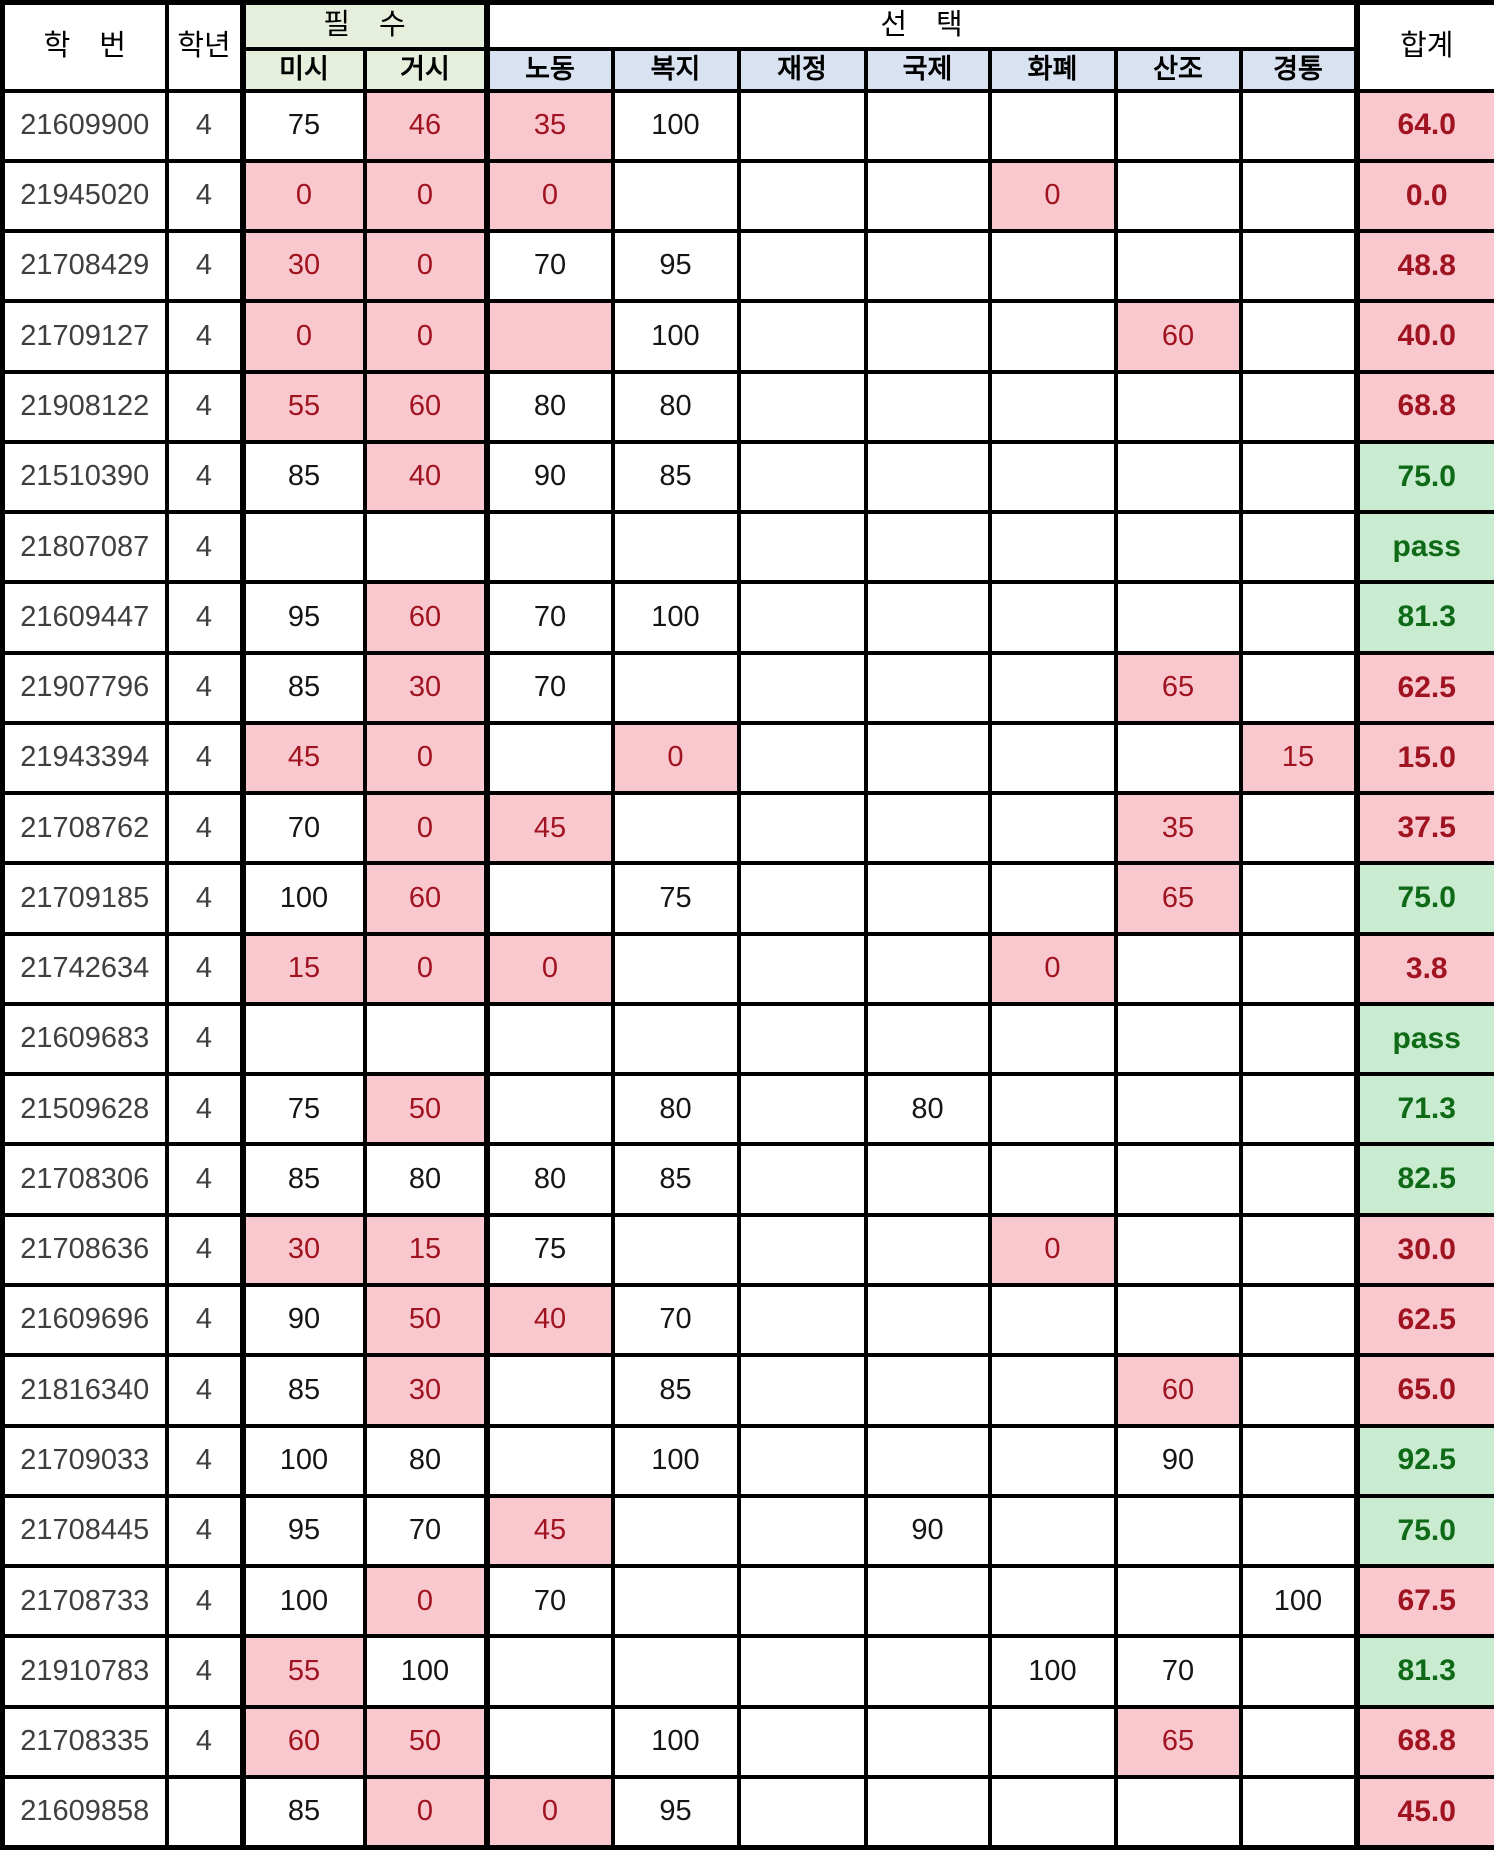 This screenshot has height=1850, width=1494. I want to click on student-id-cell: 21945020, so click(84, 196).